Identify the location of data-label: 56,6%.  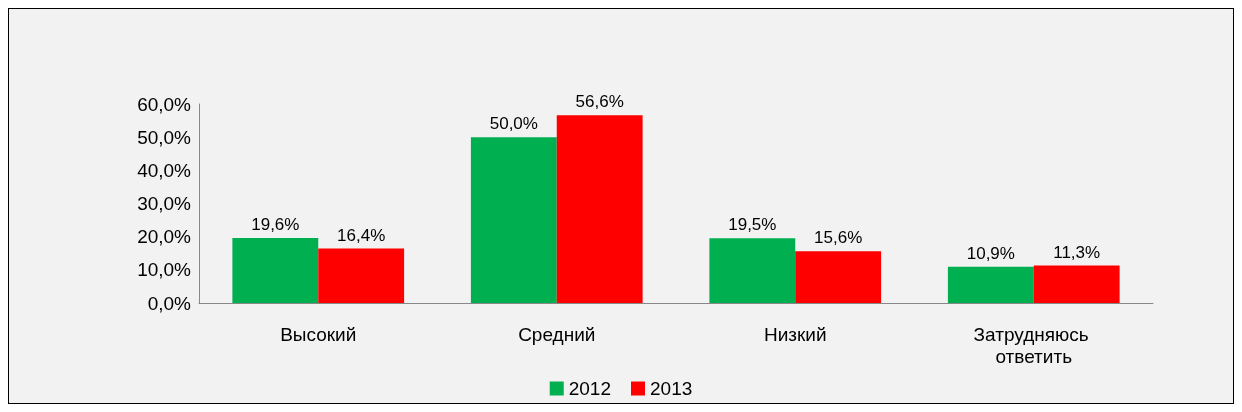
(599, 102).